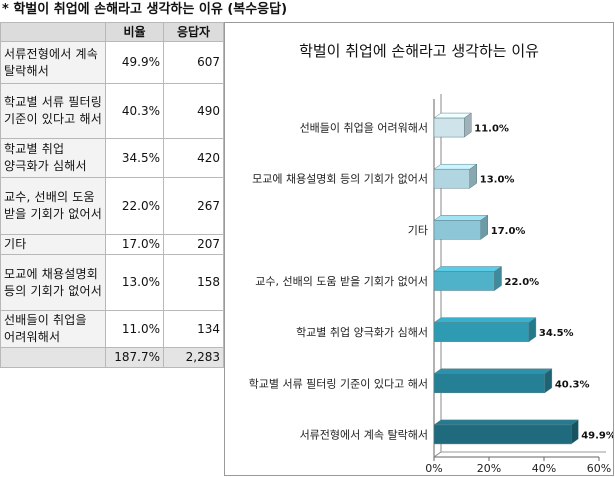 The image size is (615, 477). What do you see at coordinates (340, 179) in the screenshot?
I see `category-label: 모교에 채용설명회 등의 기회가 없어서` at bounding box center [340, 179].